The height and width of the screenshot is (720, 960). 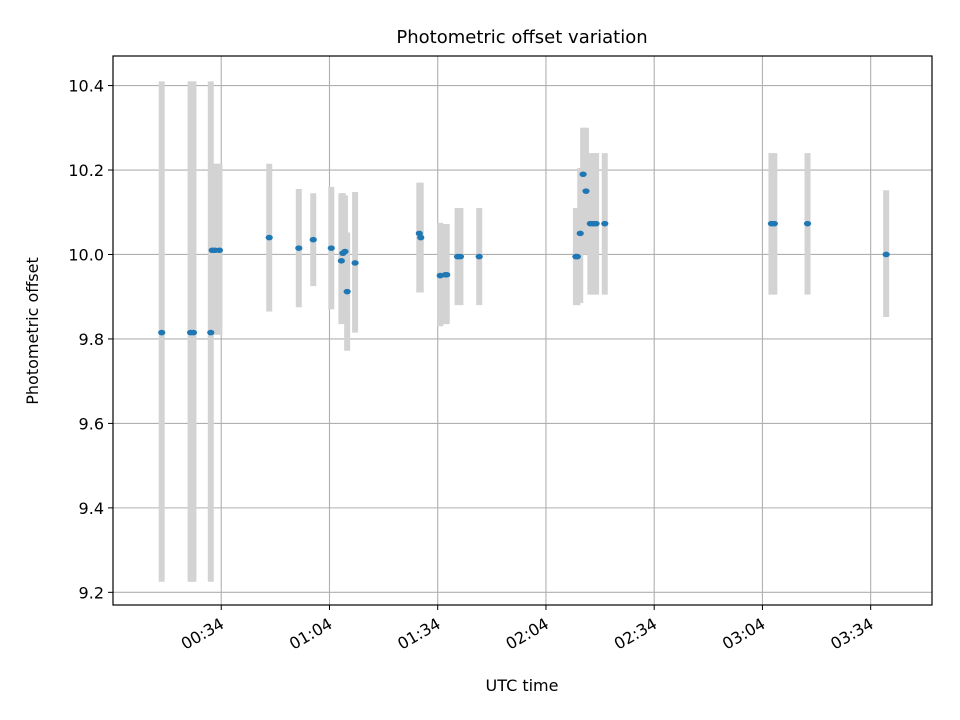 What do you see at coordinates (418, 634) in the screenshot?
I see `x-tick-label: 01:34` at bounding box center [418, 634].